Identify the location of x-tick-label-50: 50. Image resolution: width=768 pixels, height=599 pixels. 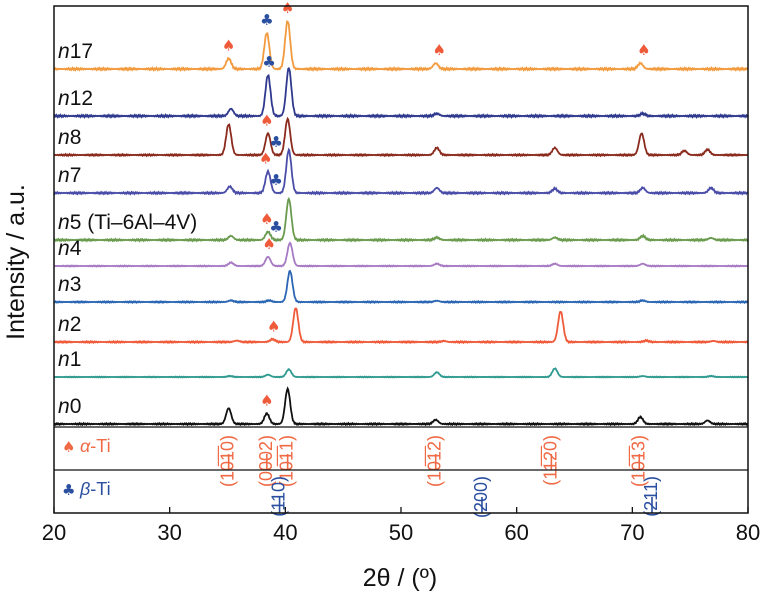
(401, 532).